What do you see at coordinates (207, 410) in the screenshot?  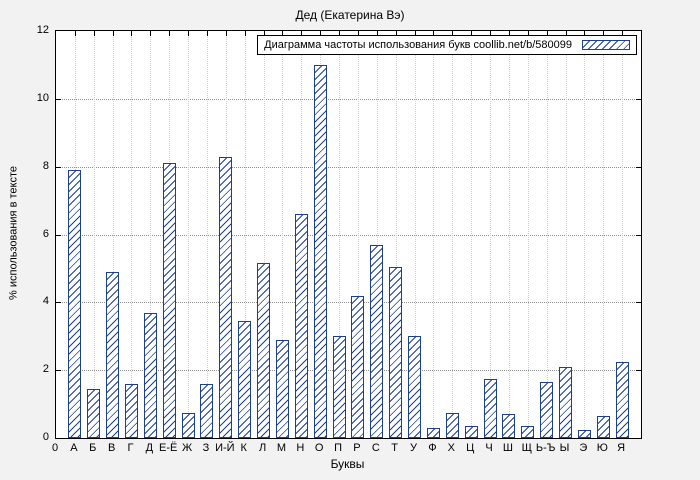 I see `bar-З` at bounding box center [207, 410].